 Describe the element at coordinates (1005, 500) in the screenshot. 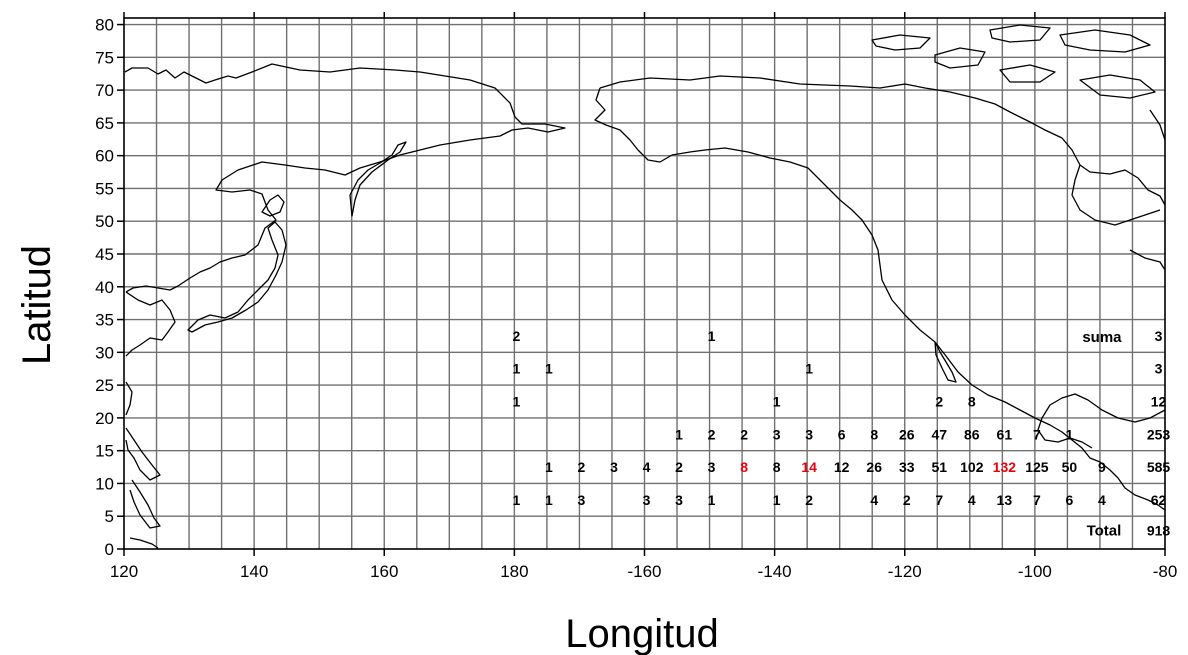

I see `cell-count: 13` at that location.